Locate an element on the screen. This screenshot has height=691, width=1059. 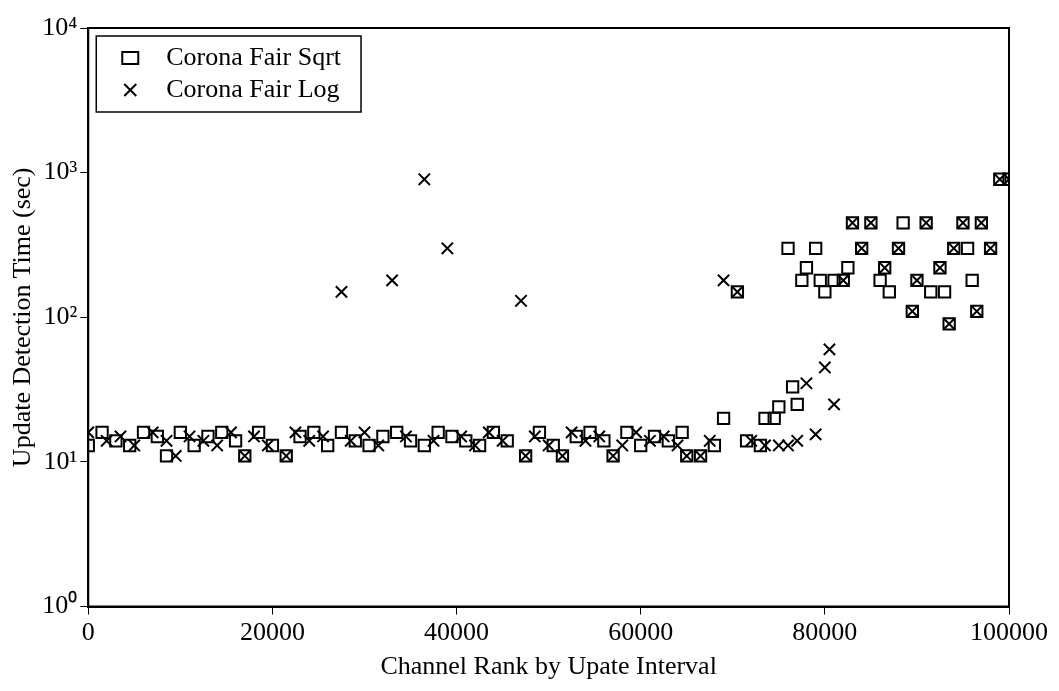
x-tick-label: 80000 is located at coordinates (825, 632).